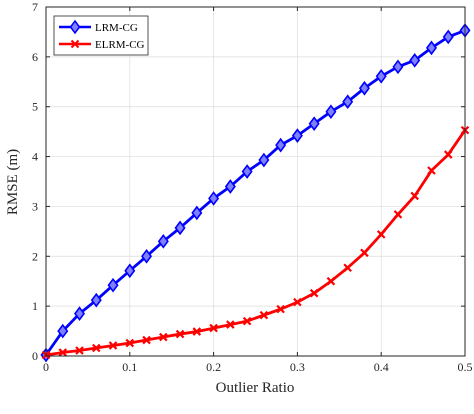 This screenshot has height=414, width=474. Describe the element at coordinates (35, 306) in the screenshot. I see `y-tick-label: 1` at that location.